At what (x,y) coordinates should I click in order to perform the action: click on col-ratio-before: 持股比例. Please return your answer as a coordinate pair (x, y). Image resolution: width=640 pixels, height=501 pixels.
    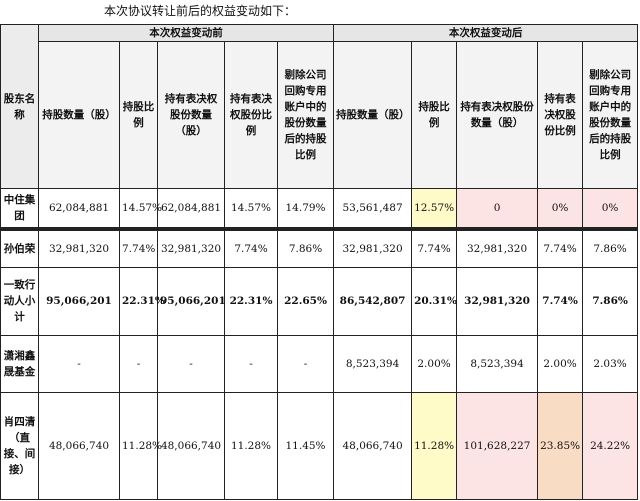
    Looking at the image, I should click on (138, 115).